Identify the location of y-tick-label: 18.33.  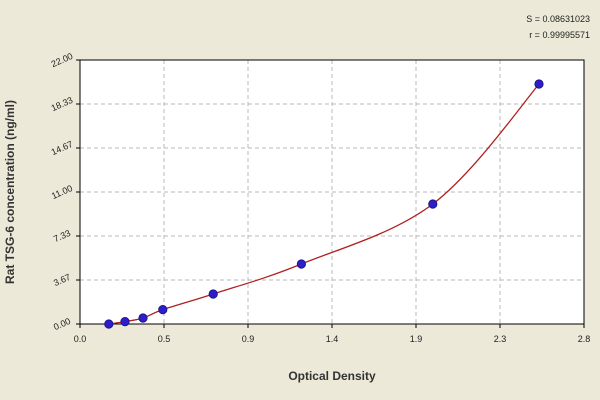
(62, 104).